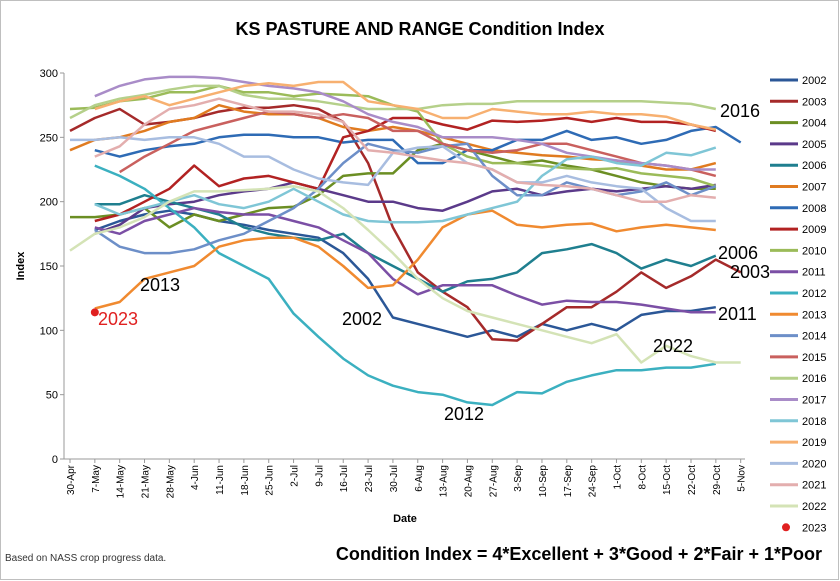 This screenshot has width=840, height=581. Describe the element at coordinates (737, 314) in the screenshot. I see `series-annotation: 2011` at that location.